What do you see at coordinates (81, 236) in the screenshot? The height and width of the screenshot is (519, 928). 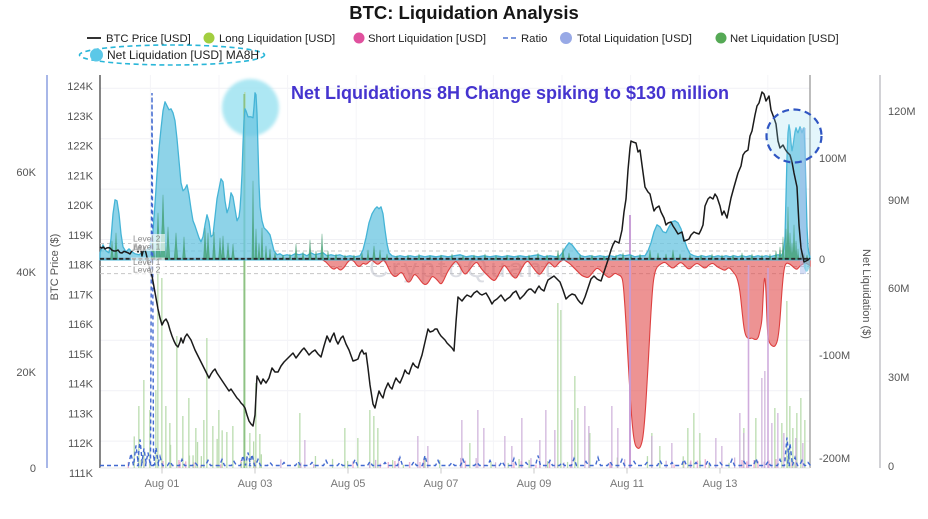 I see `svg-text: 119K` at bounding box center [81, 236].